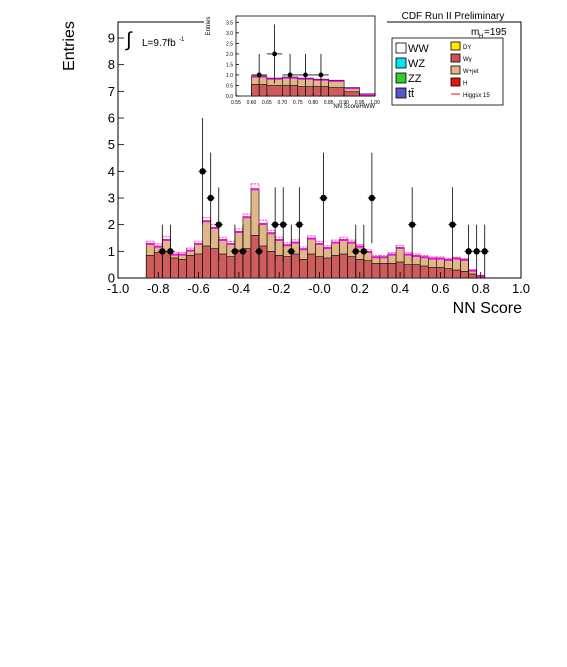 This screenshot has height=667, width=567. I want to click on y-tick-label: 8, so click(111, 64).